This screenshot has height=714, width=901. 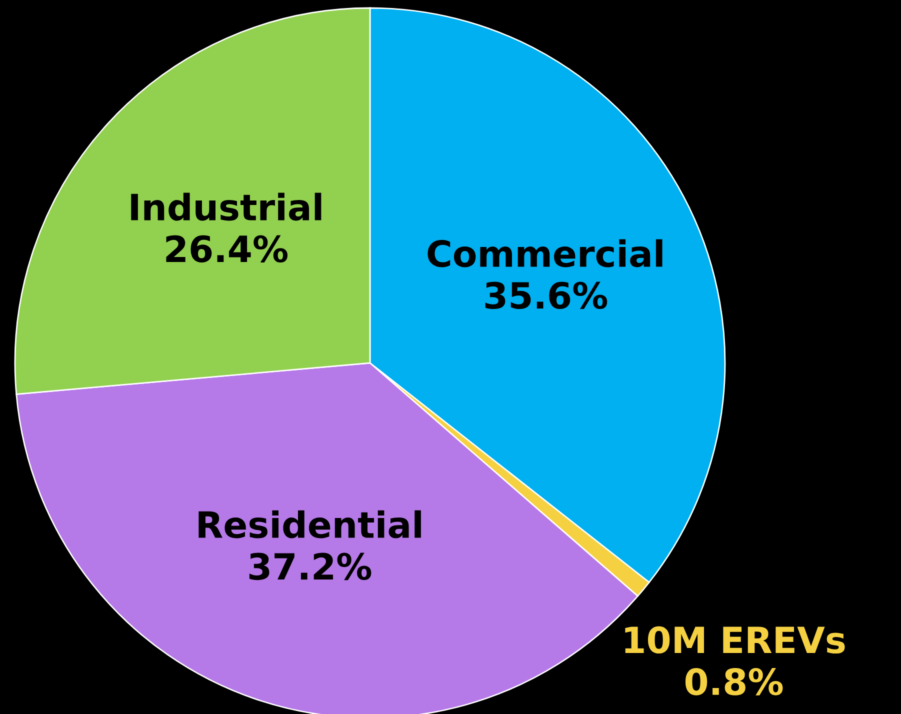 What do you see at coordinates (309, 524) in the screenshot?
I see `slice-label: Residential` at bounding box center [309, 524].